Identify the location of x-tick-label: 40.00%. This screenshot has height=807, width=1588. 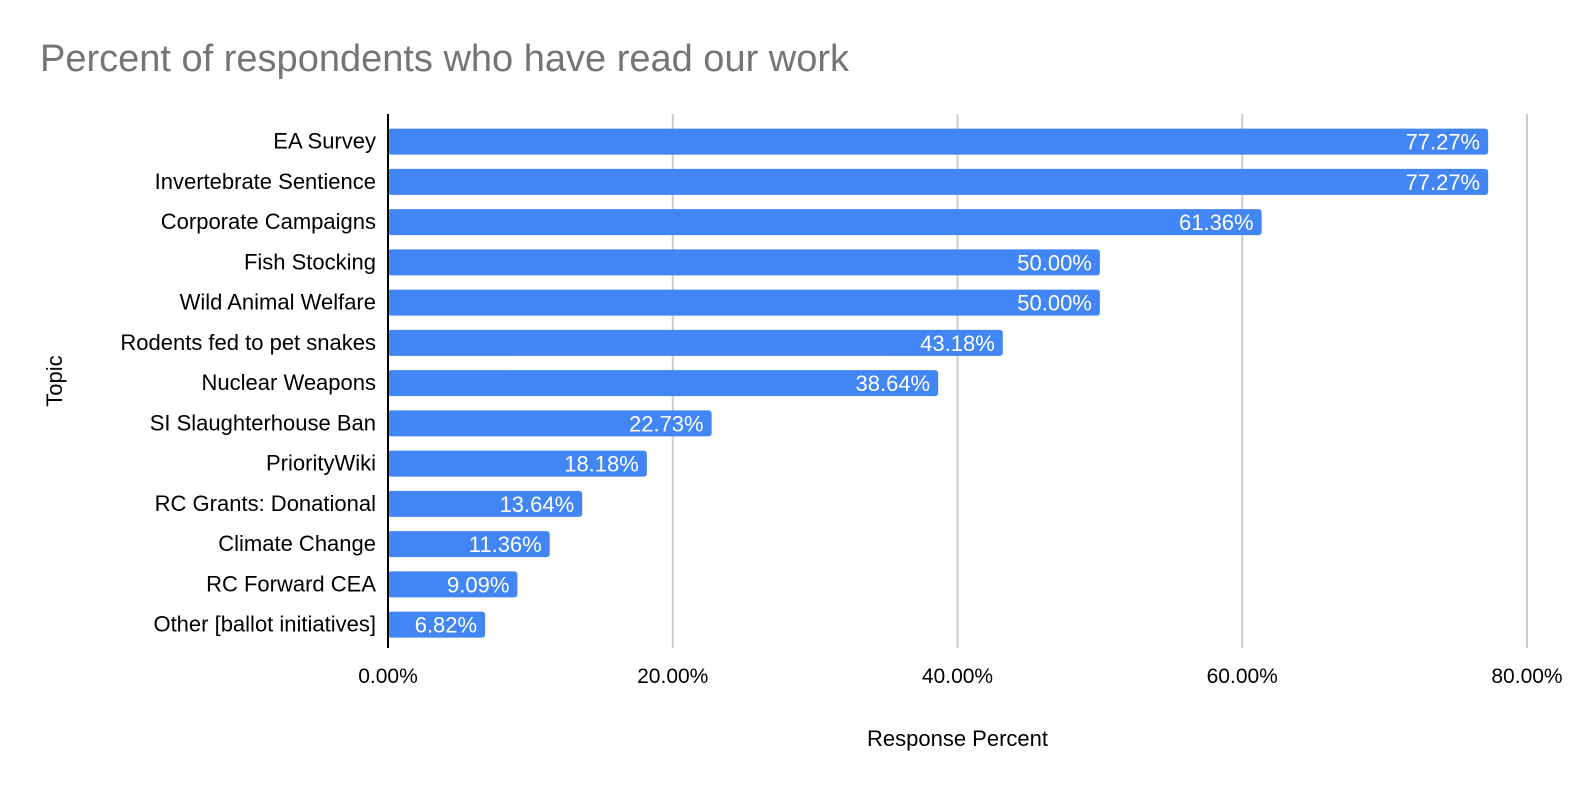
(957, 676).